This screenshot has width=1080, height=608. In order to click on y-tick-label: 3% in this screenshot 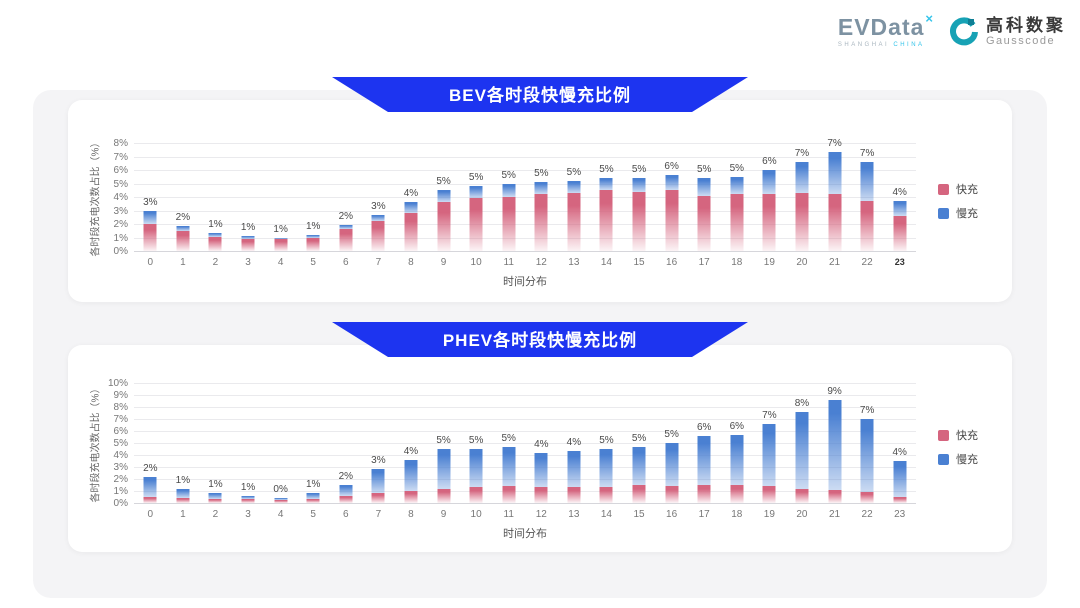, I will do `click(120, 467)`.